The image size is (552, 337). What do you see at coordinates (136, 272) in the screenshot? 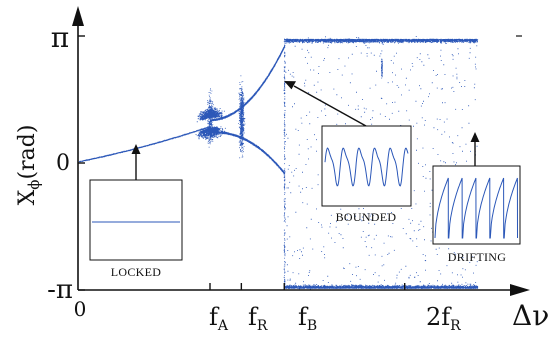
I see `inset-locked-label: LOCKED` at bounding box center [136, 272].